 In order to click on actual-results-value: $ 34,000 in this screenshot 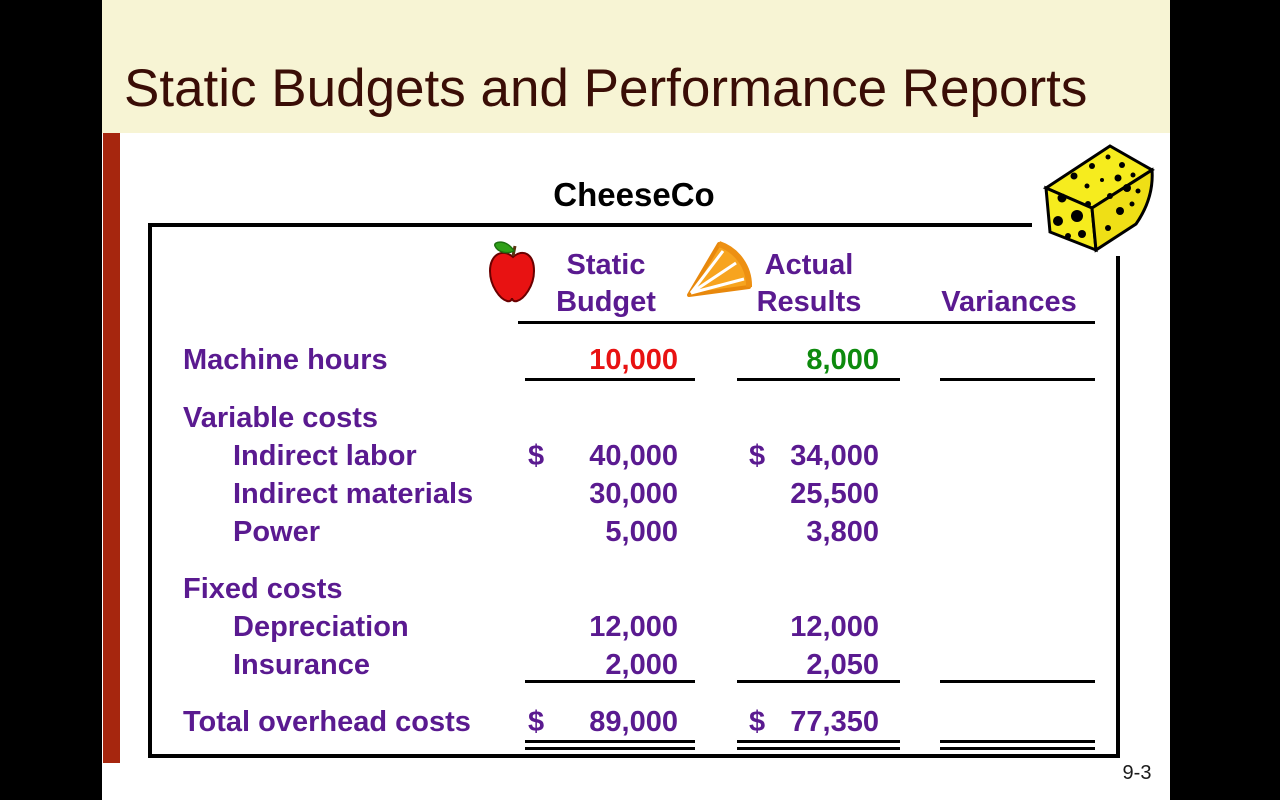, I will do `click(814, 456)`.